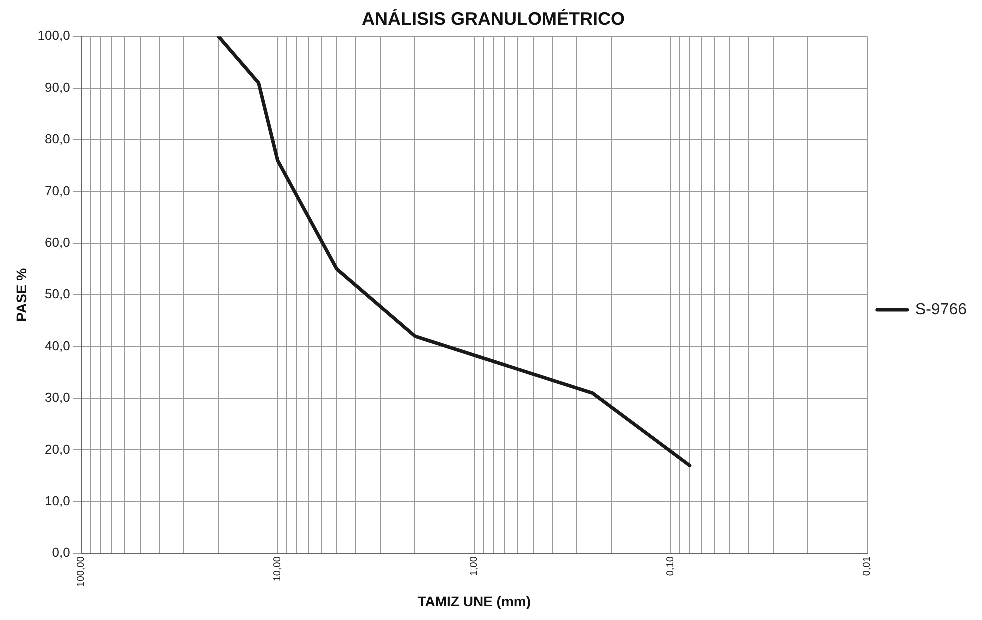  Describe the element at coordinates (57, 242) in the screenshot. I see `y-tick-label: 60,0` at that location.